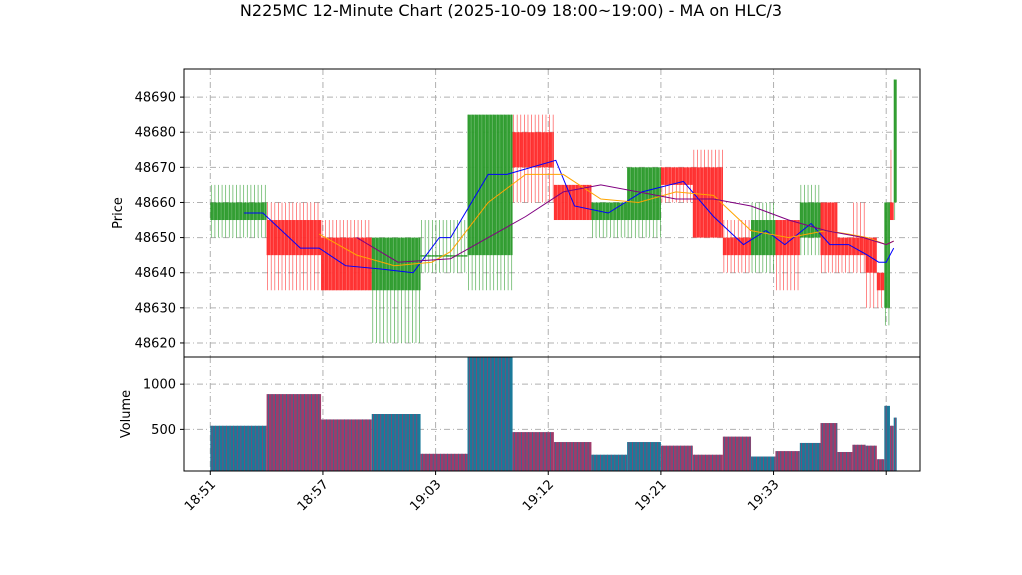 The height and width of the screenshot is (575, 1022). What do you see at coordinates (155, 133) in the screenshot?
I see `price-tick-label: 48680` at bounding box center [155, 133].